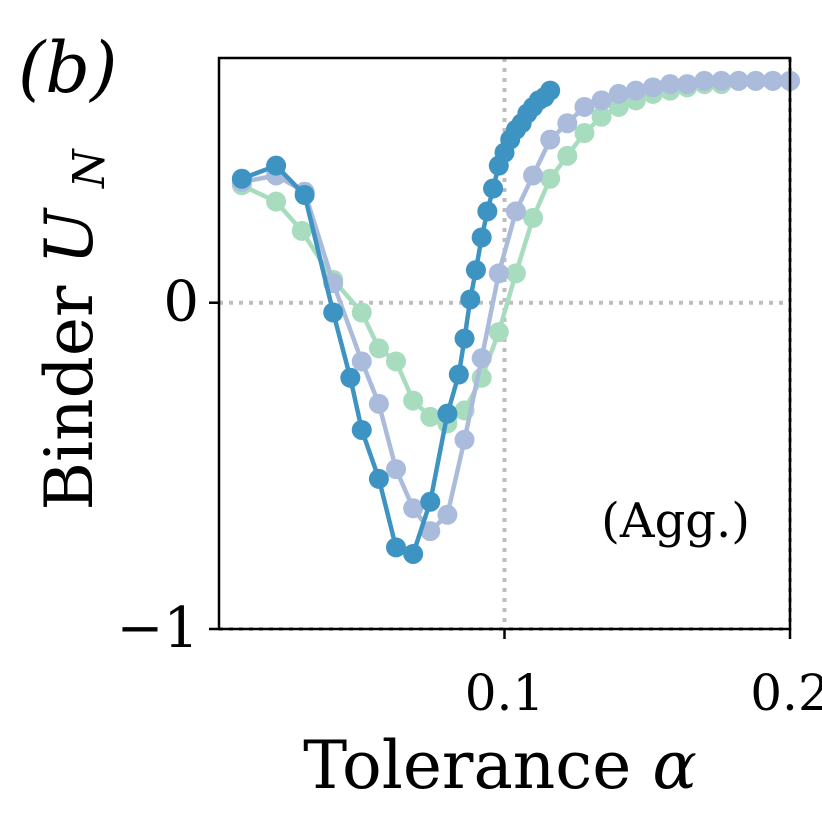 The image size is (822, 820). What do you see at coordinates (675, 521) in the screenshot?
I see `annotation-agg: (Agg.)` at bounding box center [675, 521].